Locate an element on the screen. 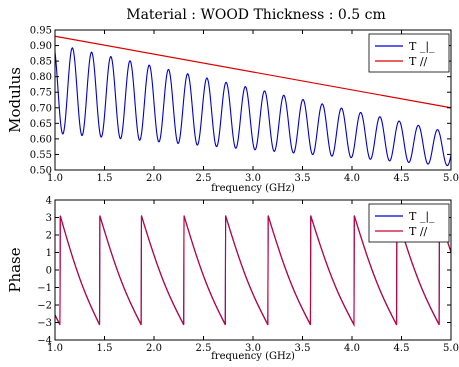 The image size is (459, 367). y-tick-label: 1 is located at coordinates (49, 253).